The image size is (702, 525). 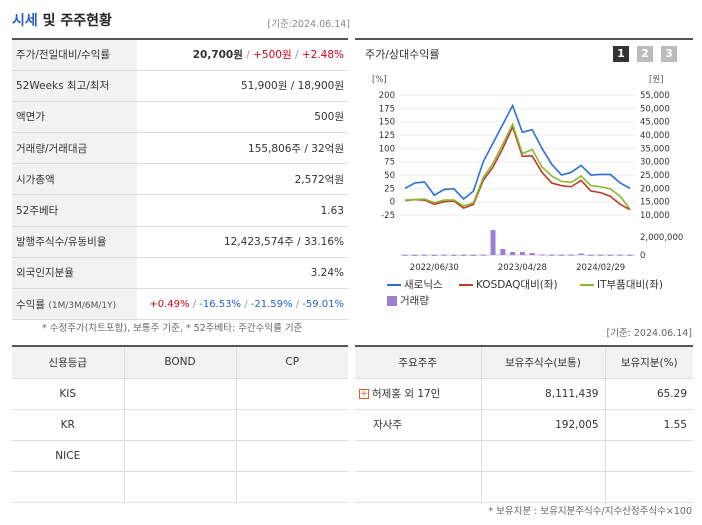 I want to click on row-label: 발행주식수/유동비율, so click(x=74, y=242).